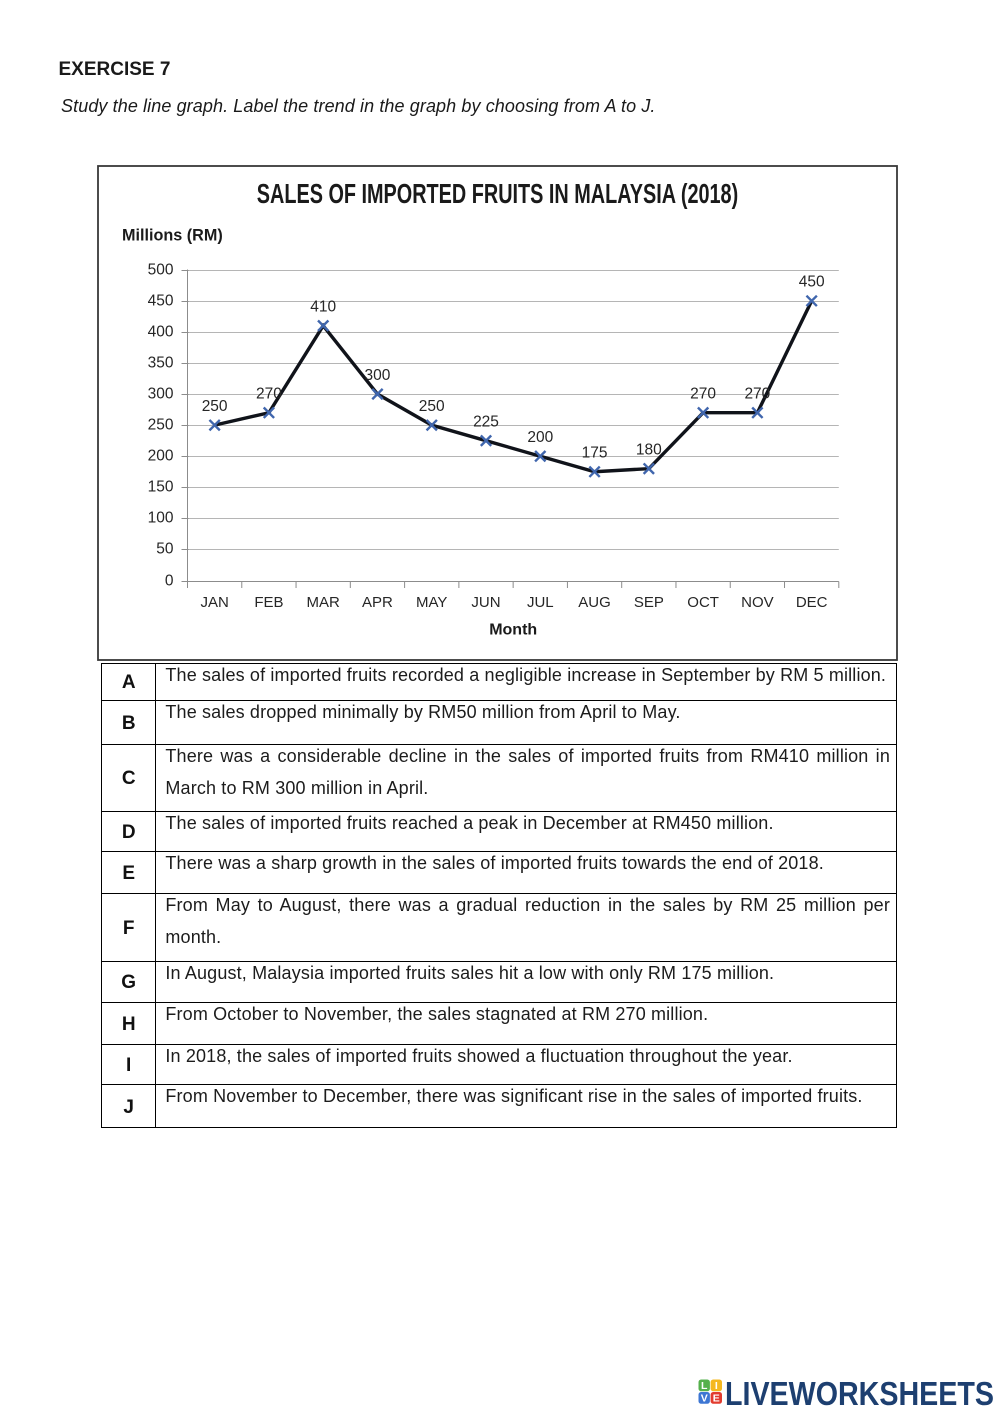 The height and width of the screenshot is (1413, 1000). Describe the element at coordinates (703, 1386) in the screenshot. I see `svg-text: L` at that location.